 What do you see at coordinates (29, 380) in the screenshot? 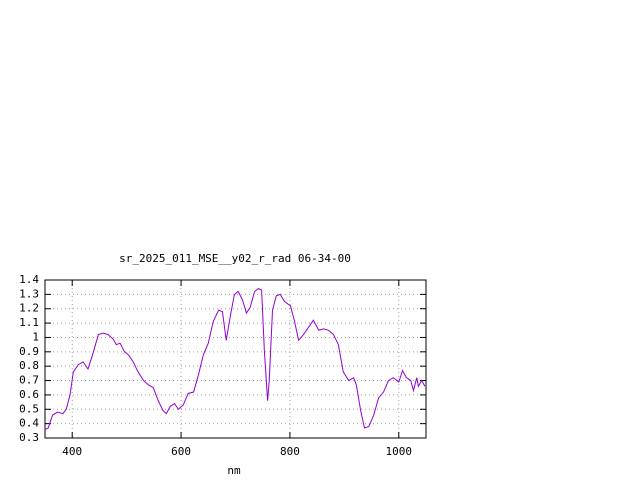
I see `y-tick-label: 0.7` at bounding box center [29, 380].